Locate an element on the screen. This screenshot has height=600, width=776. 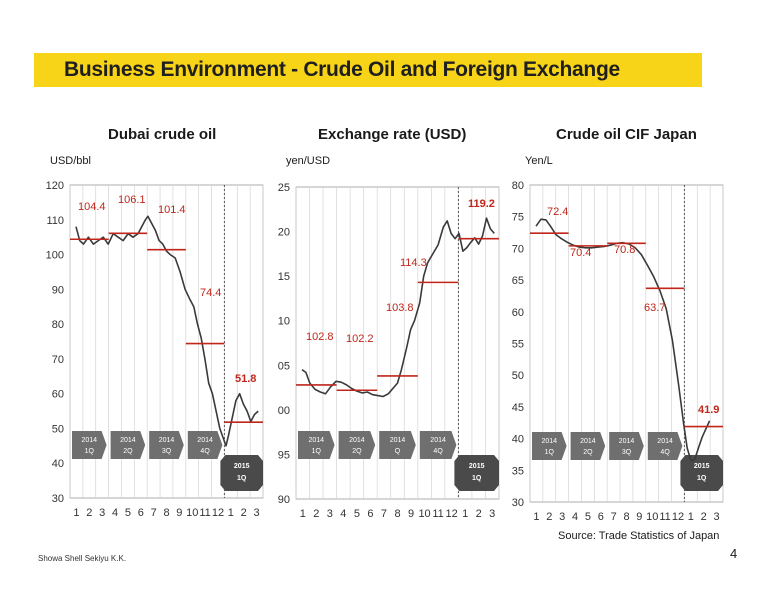
x-tick-exchange: 8 is located at coordinates (397, 514).